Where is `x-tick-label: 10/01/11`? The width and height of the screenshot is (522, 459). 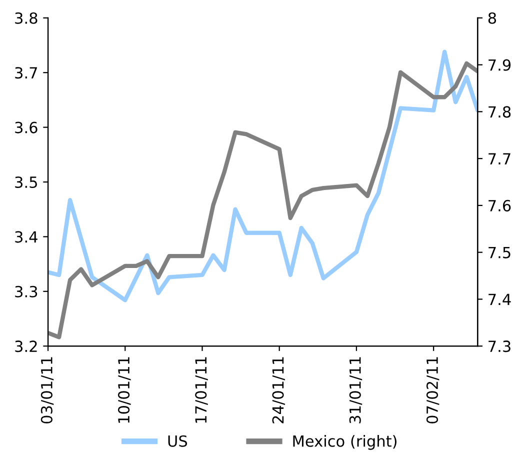
x-tick-label: 10/01/11 is located at coordinates (124, 390).